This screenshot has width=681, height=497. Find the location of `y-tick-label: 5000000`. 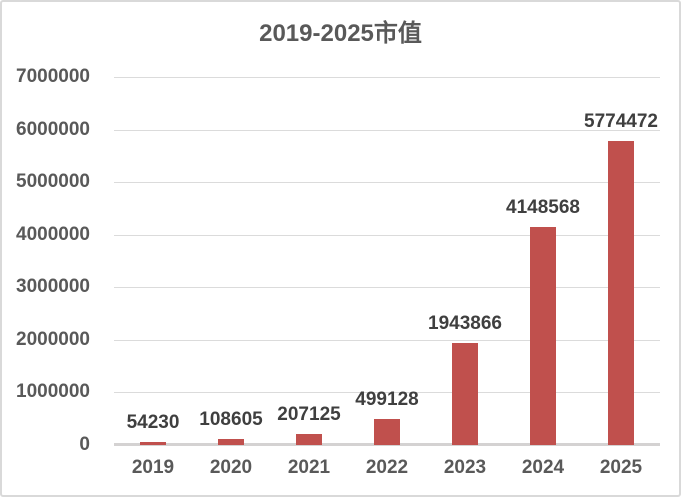

y-tick-label: 5000000 is located at coordinates (53, 182).